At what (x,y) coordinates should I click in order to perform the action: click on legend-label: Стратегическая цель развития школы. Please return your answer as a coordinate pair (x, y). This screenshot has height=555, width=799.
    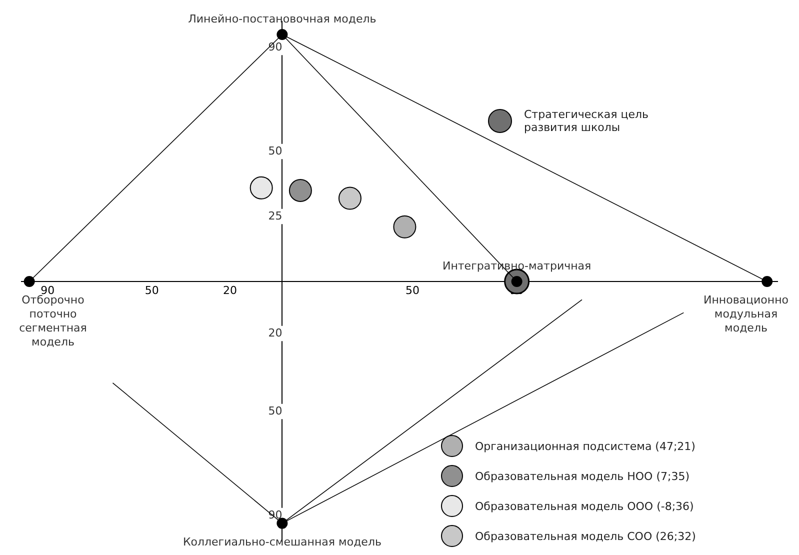
    Looking at the image, I should click on (587, 121).